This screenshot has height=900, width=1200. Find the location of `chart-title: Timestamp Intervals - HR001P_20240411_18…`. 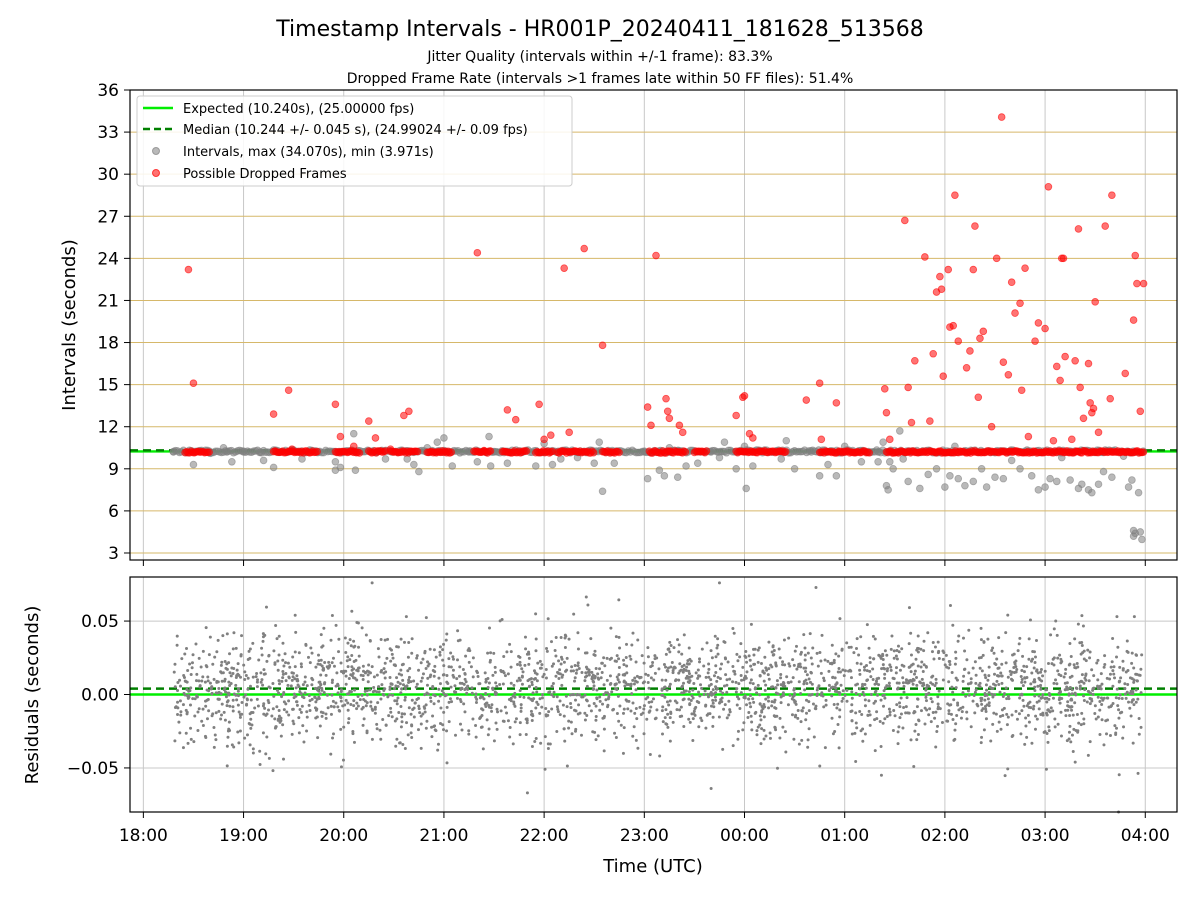

chart-title: Timestamp Intervals - HR001P_20240411_18… is located at coordinates (599, 29).